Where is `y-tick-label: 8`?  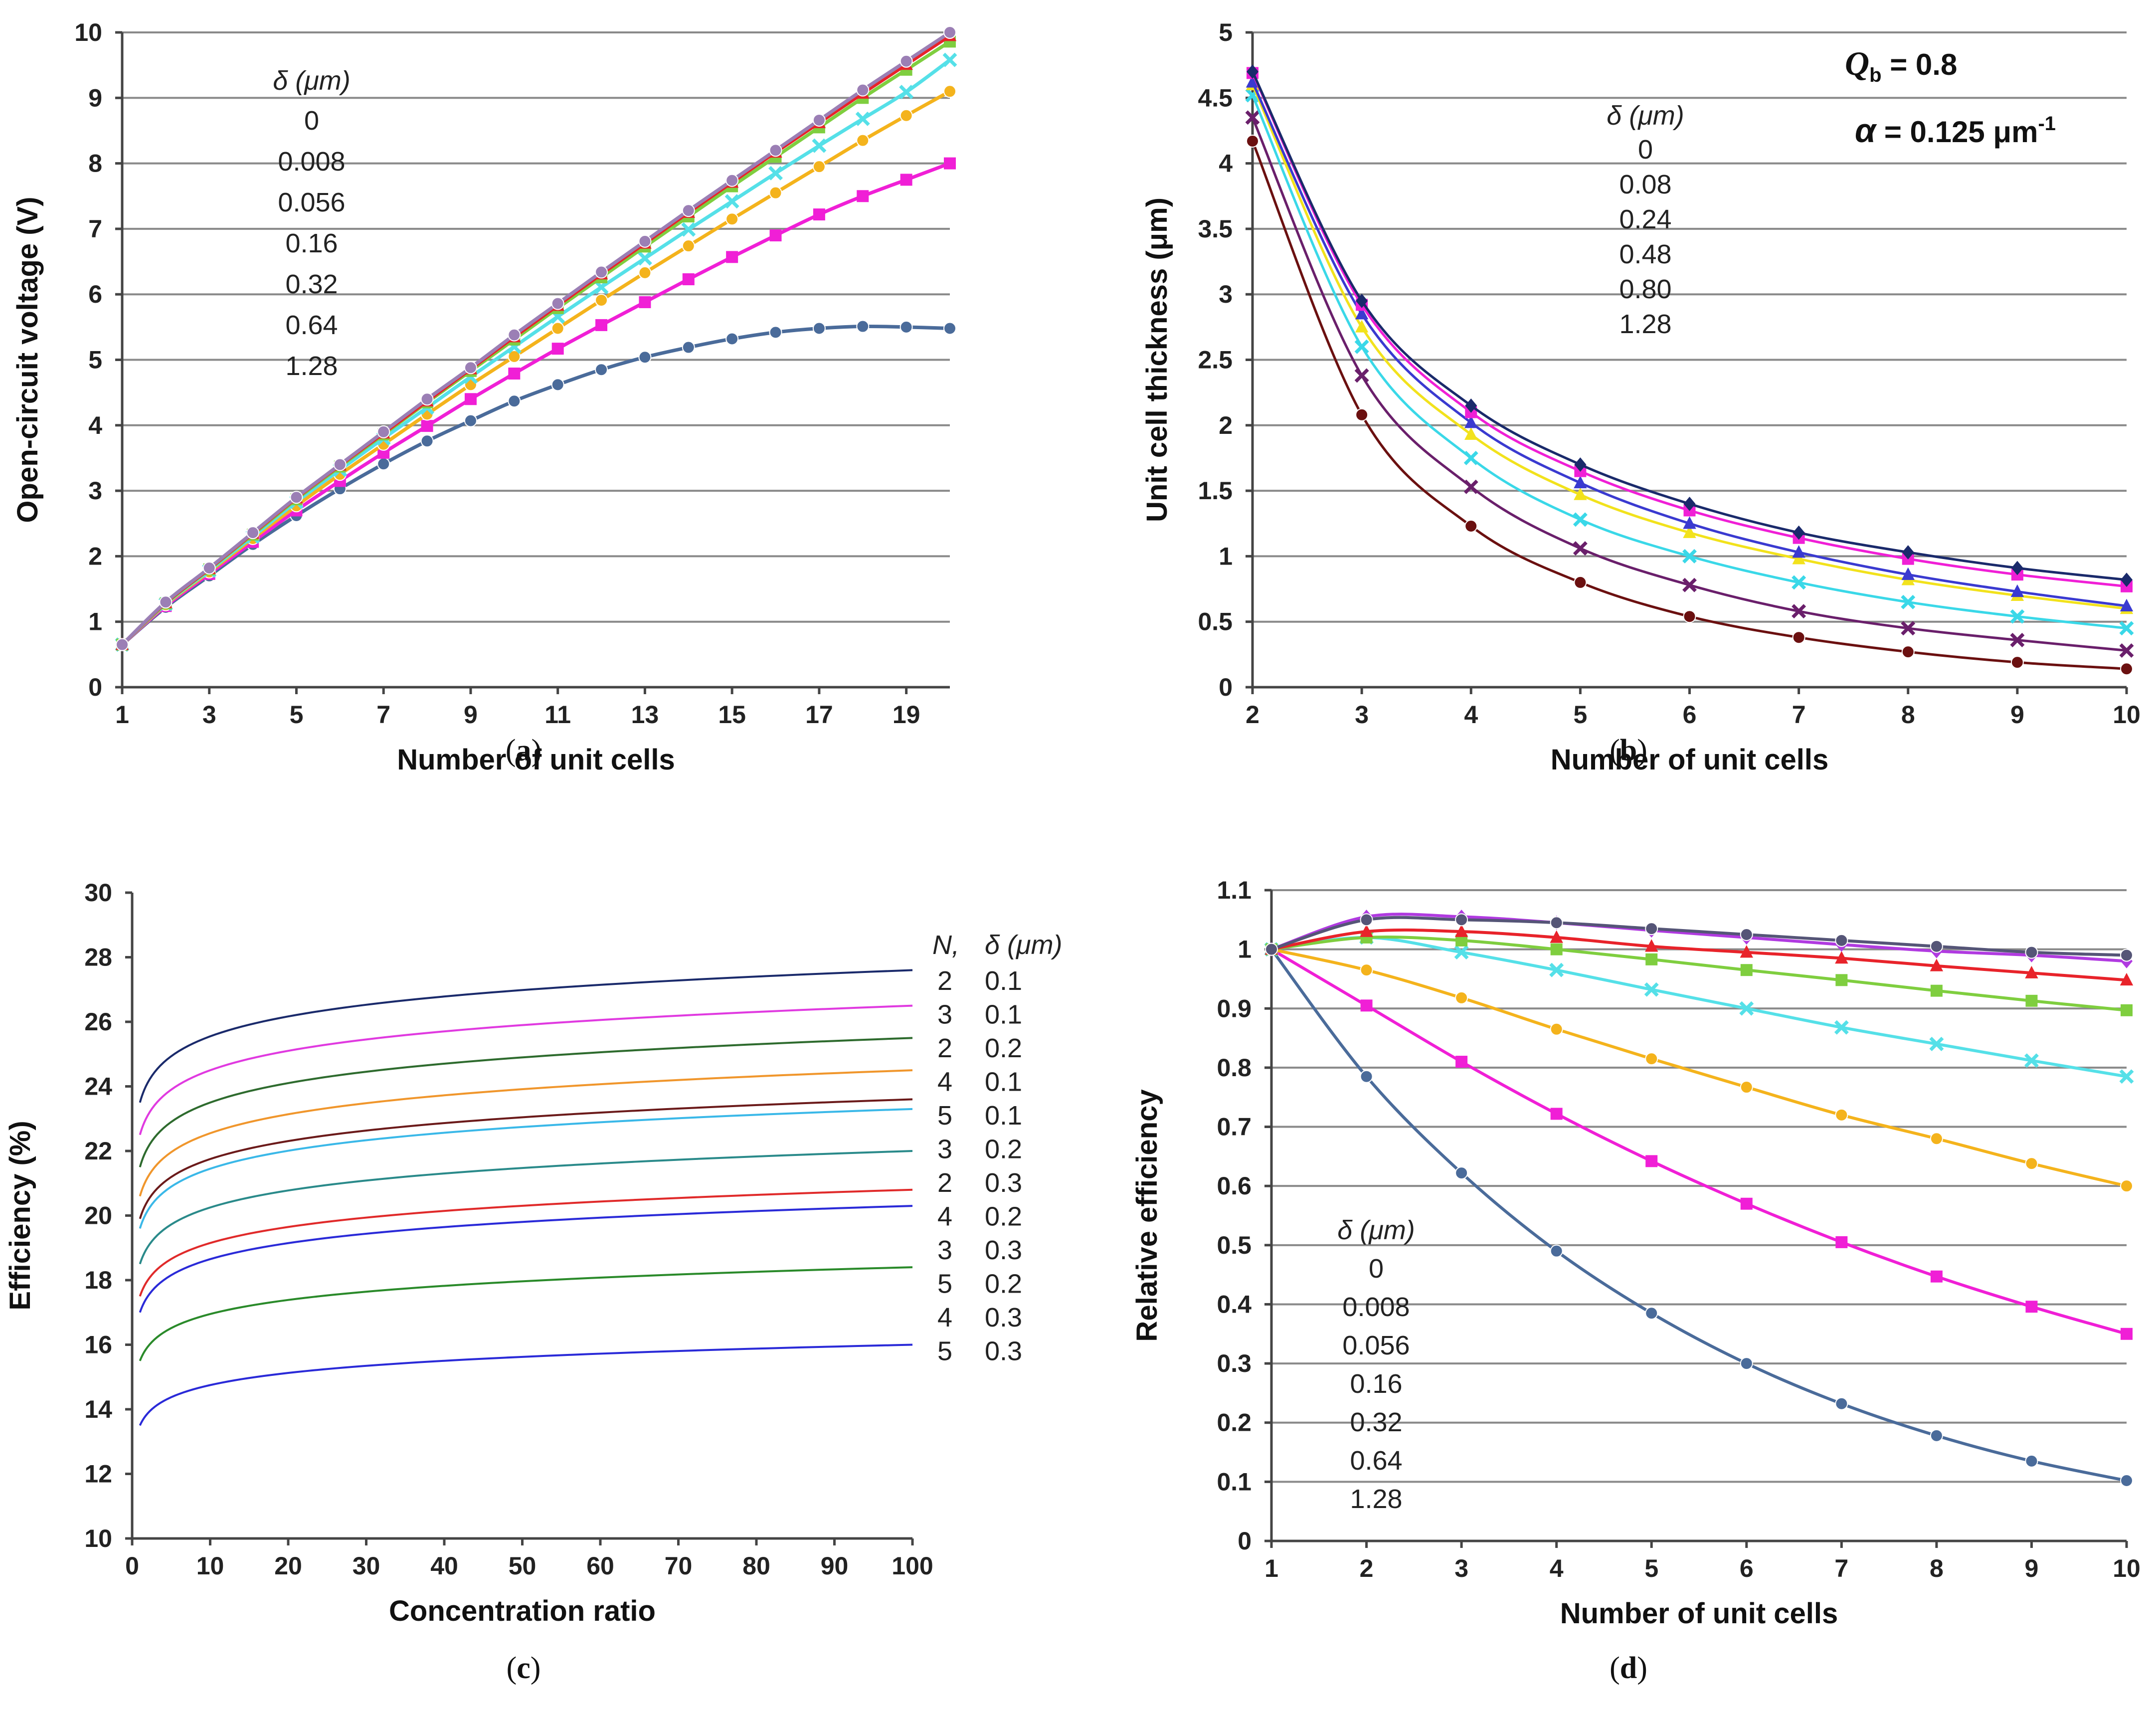 y-tick-label: 8 is located at coordinates (95, 164).